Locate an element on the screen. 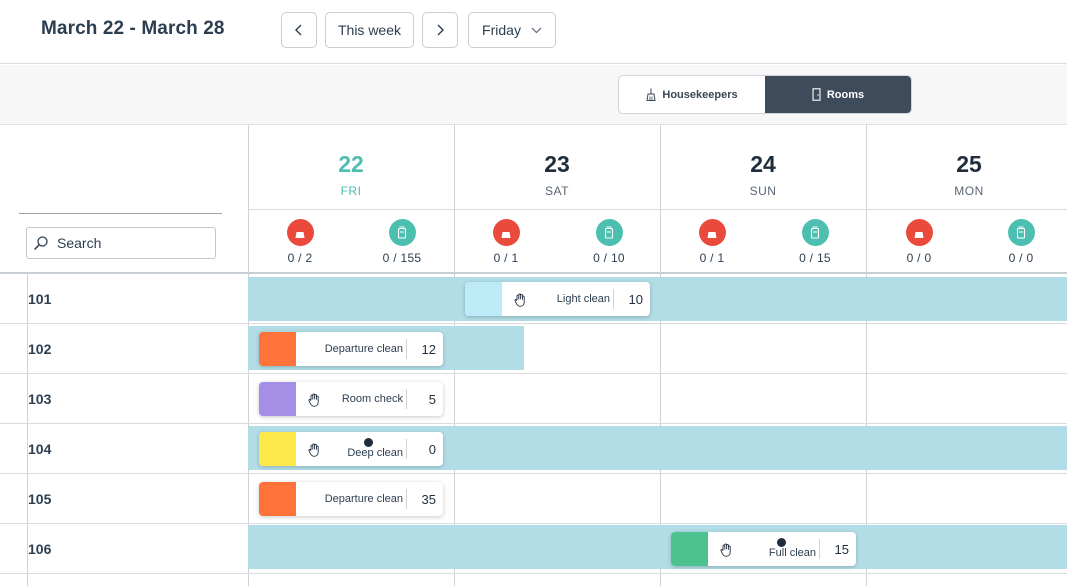 The width and height of the screenshot is (1067, 586). day-header-divider is located at coordinates (657, 209).